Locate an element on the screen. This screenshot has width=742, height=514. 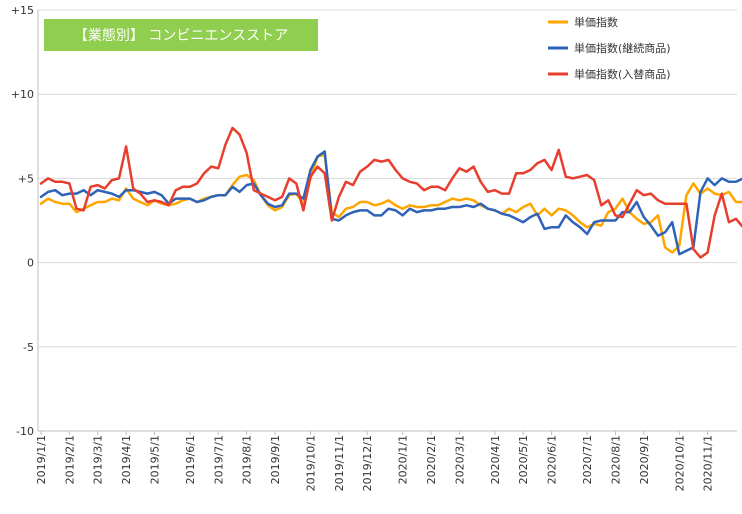
x-tick-label: 2020/4/1 is located at coordinates (495, 459).